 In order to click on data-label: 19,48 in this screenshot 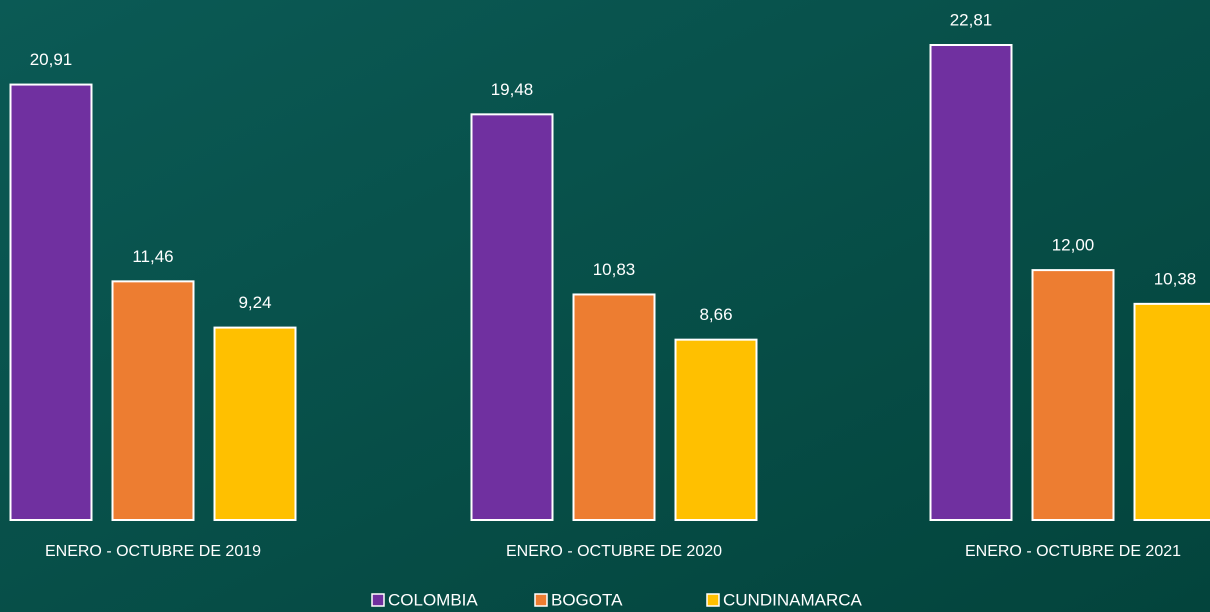, I will do `click(512, 89)`.